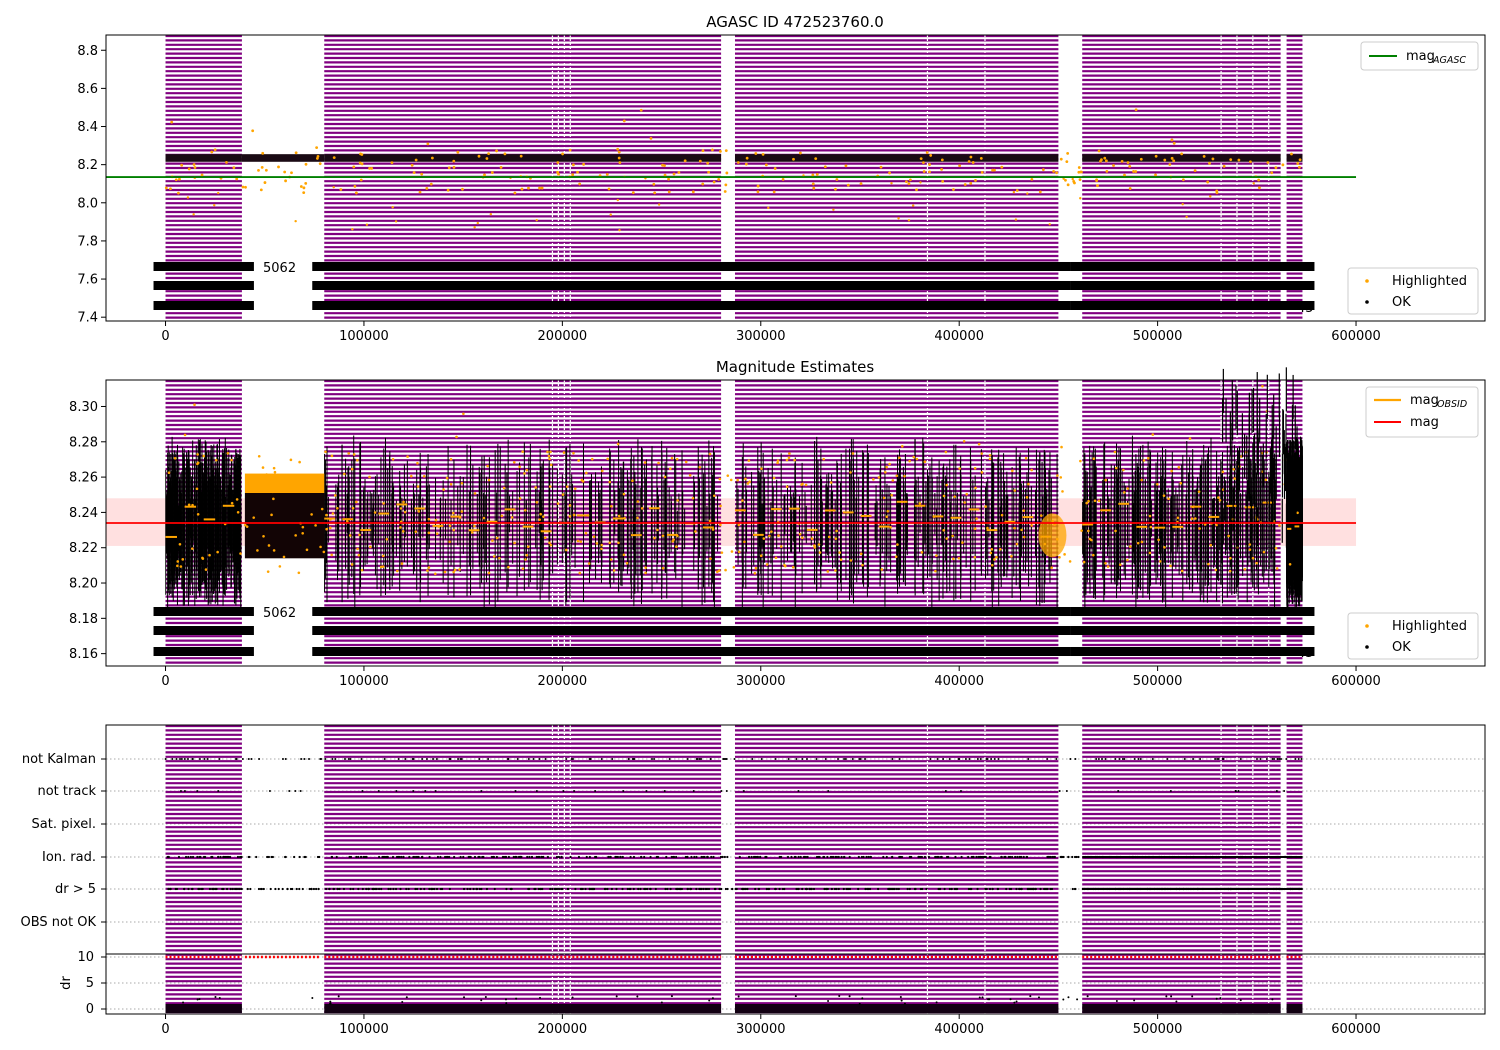  What do you see at coordinates (1401, 302) in the screenshot?
I see `legend-label-ok: OK` at bounding box center [1401, 302].